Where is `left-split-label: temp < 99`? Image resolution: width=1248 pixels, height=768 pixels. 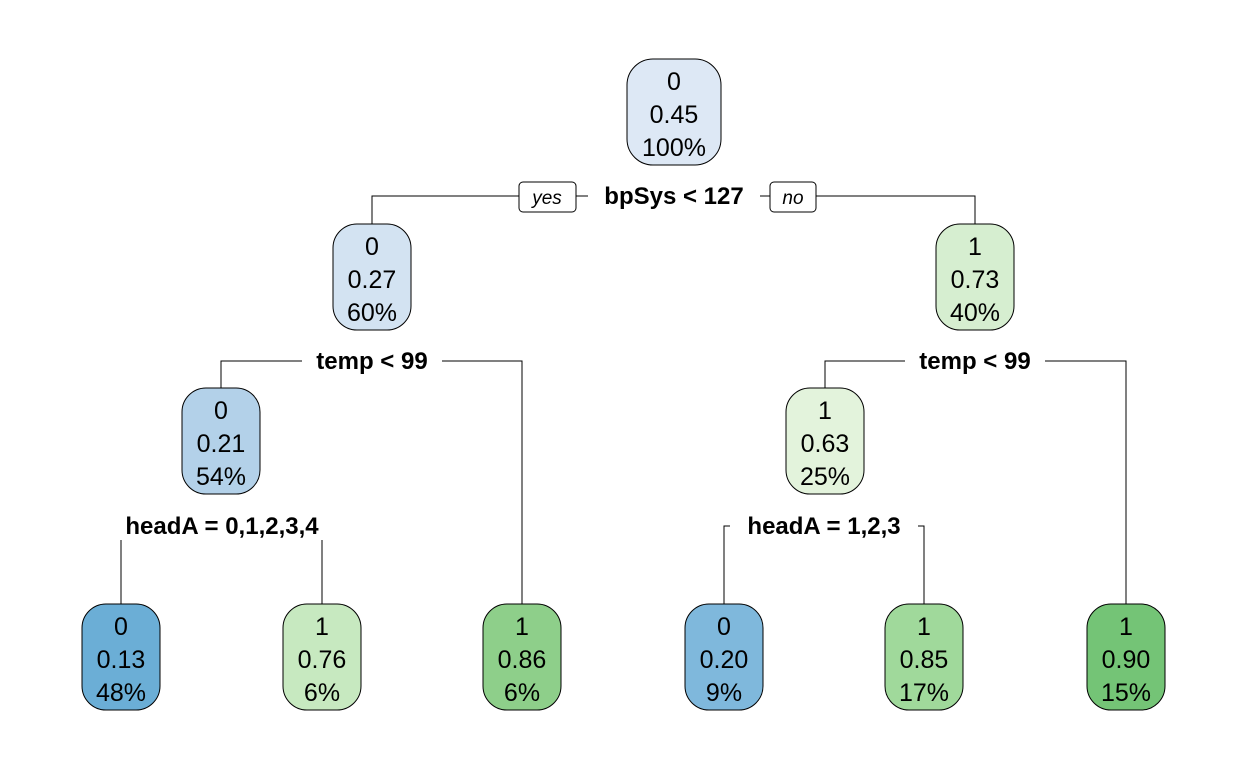
left-split-label: temp < 99 is located at coordinates (371, 361).